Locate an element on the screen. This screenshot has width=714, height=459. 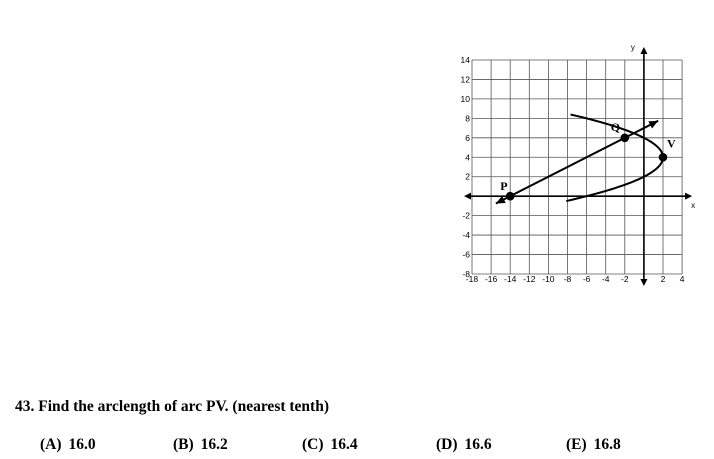
x-axis-arrow-right is located at coordinates (689, 196).